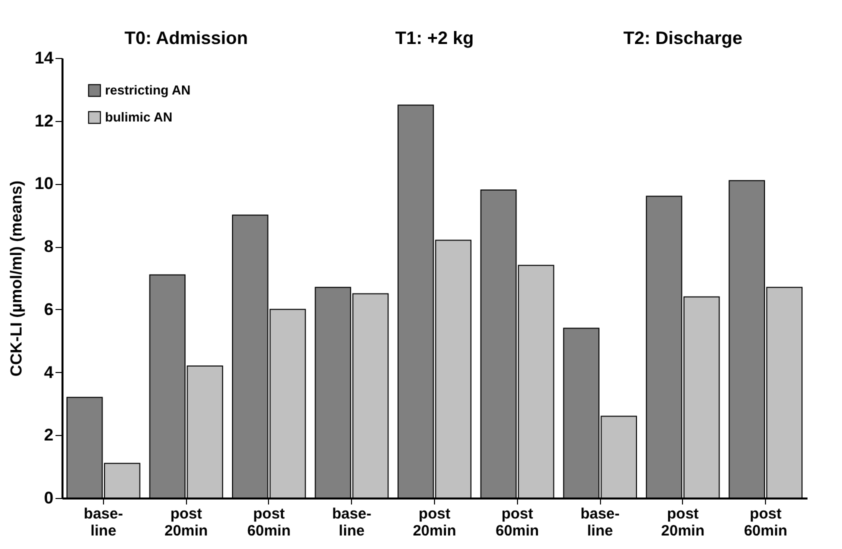  I want to click on y-axis-title: CCK-LI (µmol/ml) (means), so click(17, 278).